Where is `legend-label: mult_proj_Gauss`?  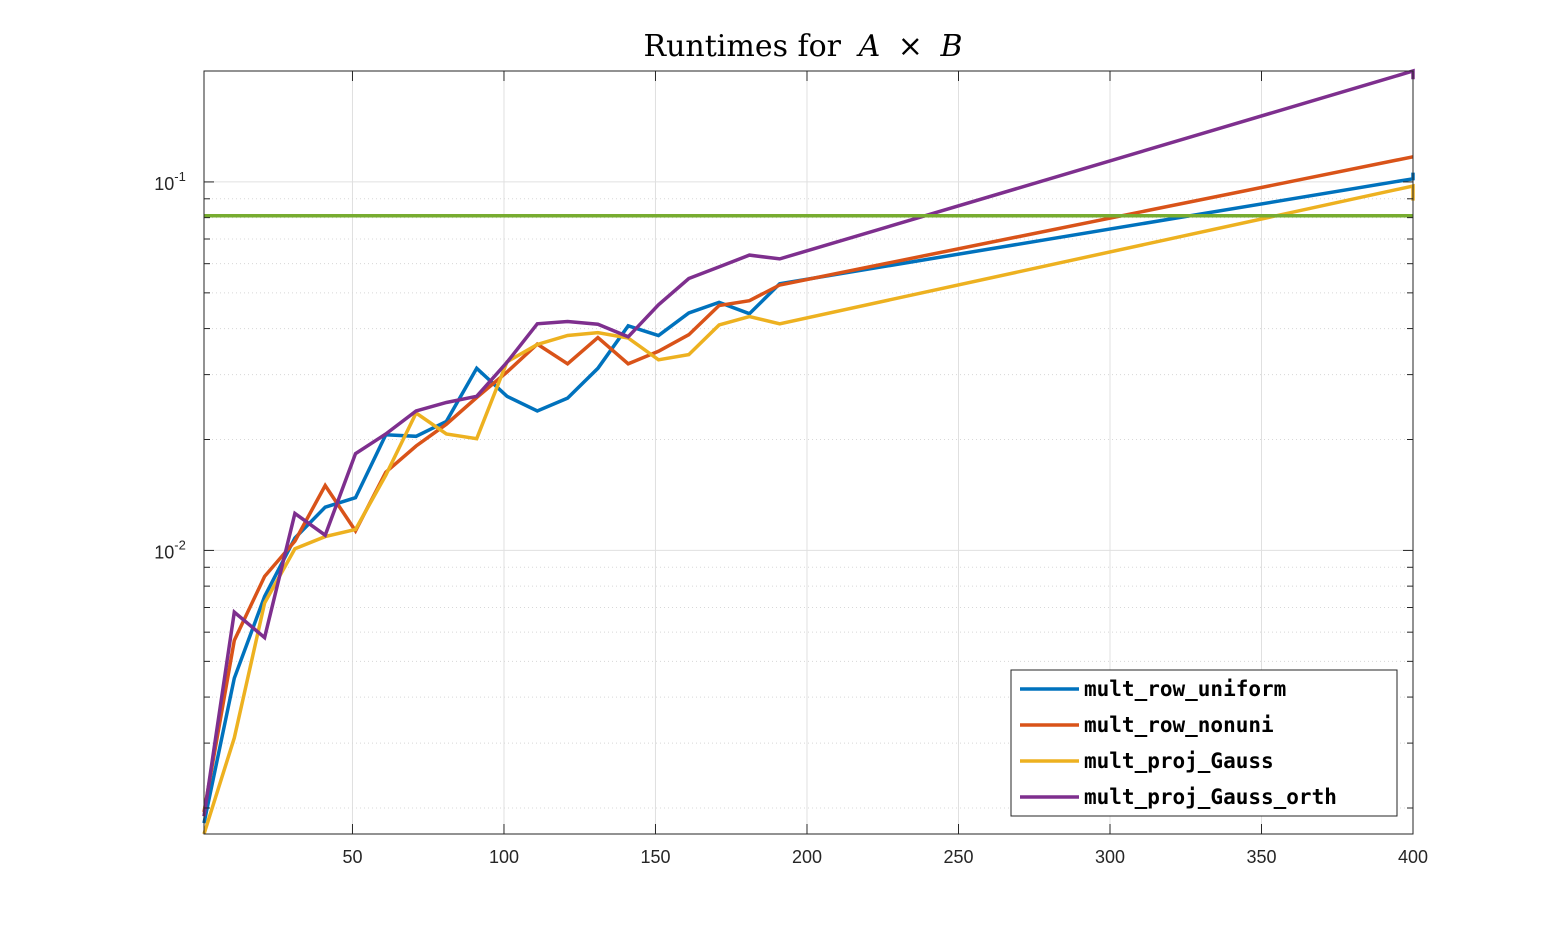 legend-label: mult_proj_Gauss is located at coordinates (1179, 761).